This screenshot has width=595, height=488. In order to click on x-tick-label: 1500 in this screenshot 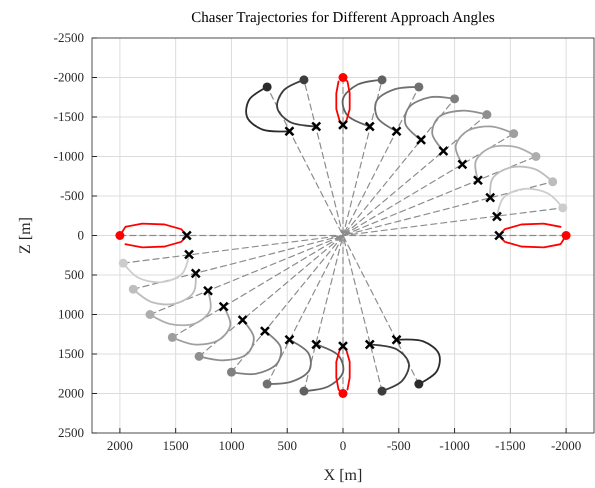, I will do `click(175, 446)`.